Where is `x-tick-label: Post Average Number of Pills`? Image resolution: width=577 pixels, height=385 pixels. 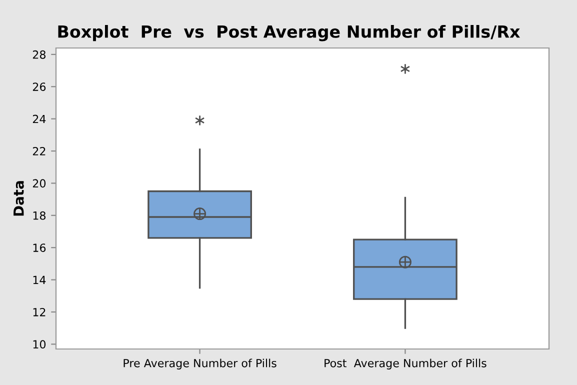 x-tick-label: Post Average Number of Pills is located at coordinates (405, 364).